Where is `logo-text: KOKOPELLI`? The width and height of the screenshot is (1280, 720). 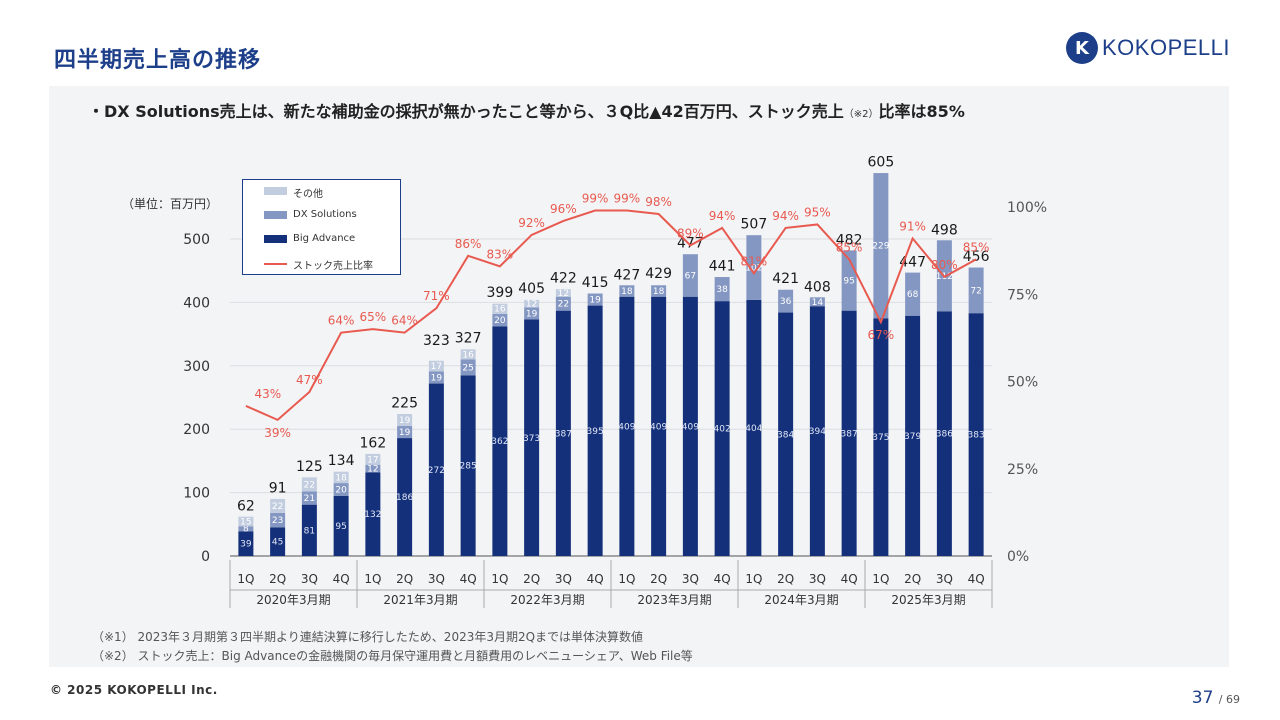
logo-text: KOKOPELLI is located at coordinates (1166, 47).